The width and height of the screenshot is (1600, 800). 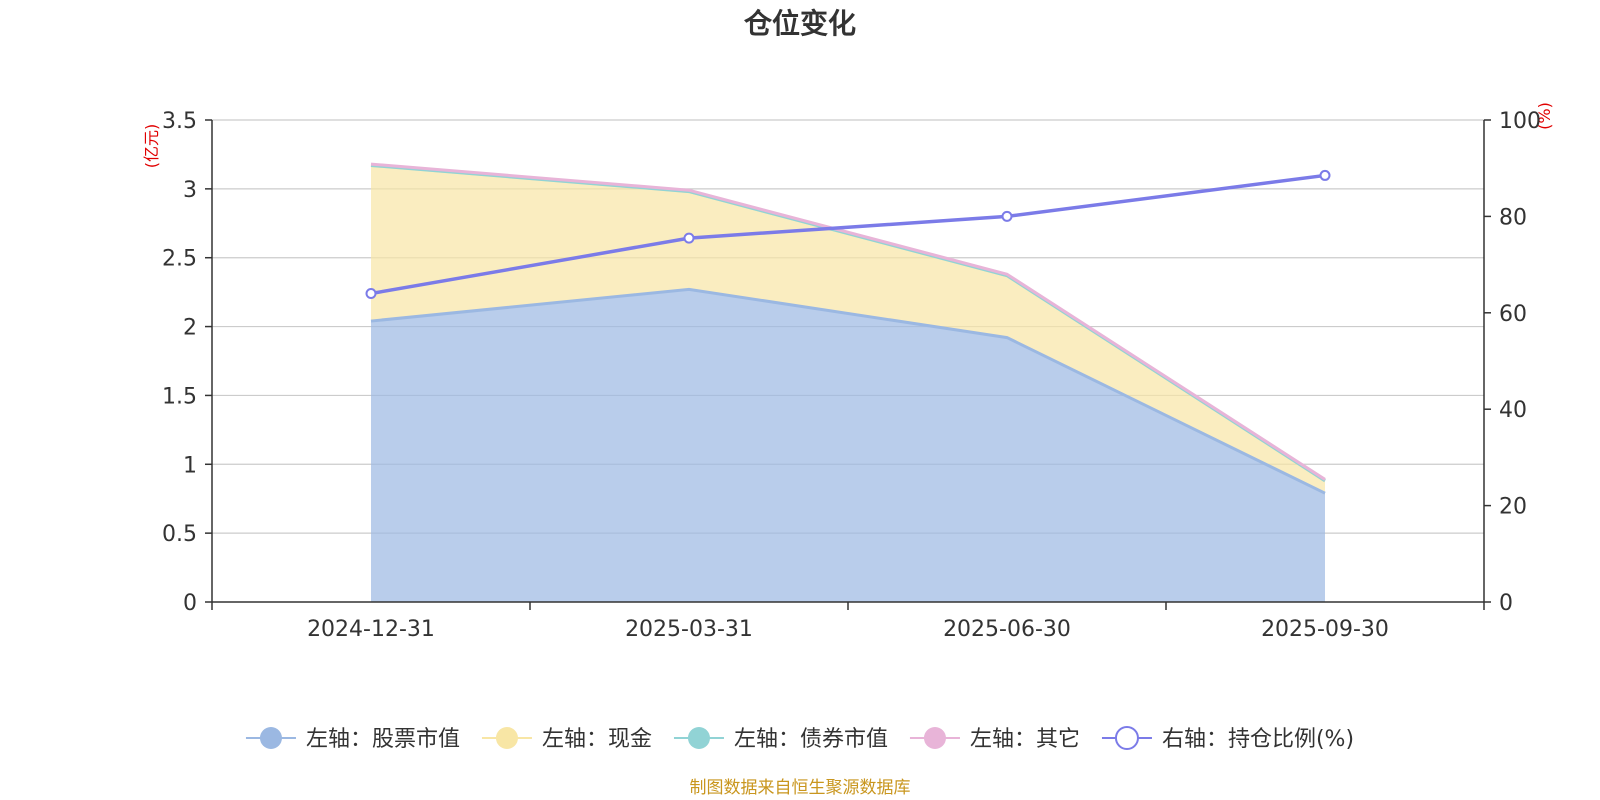 I want to click on left-tick-label: 1.5, so click(x=179, y=396).